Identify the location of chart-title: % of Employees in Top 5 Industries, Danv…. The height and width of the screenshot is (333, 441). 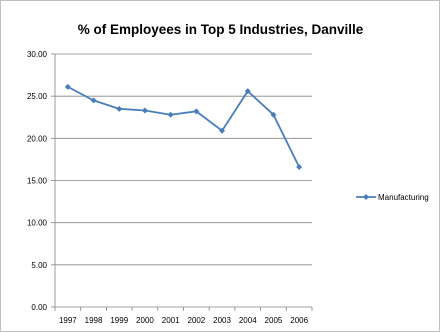
(220, 29).